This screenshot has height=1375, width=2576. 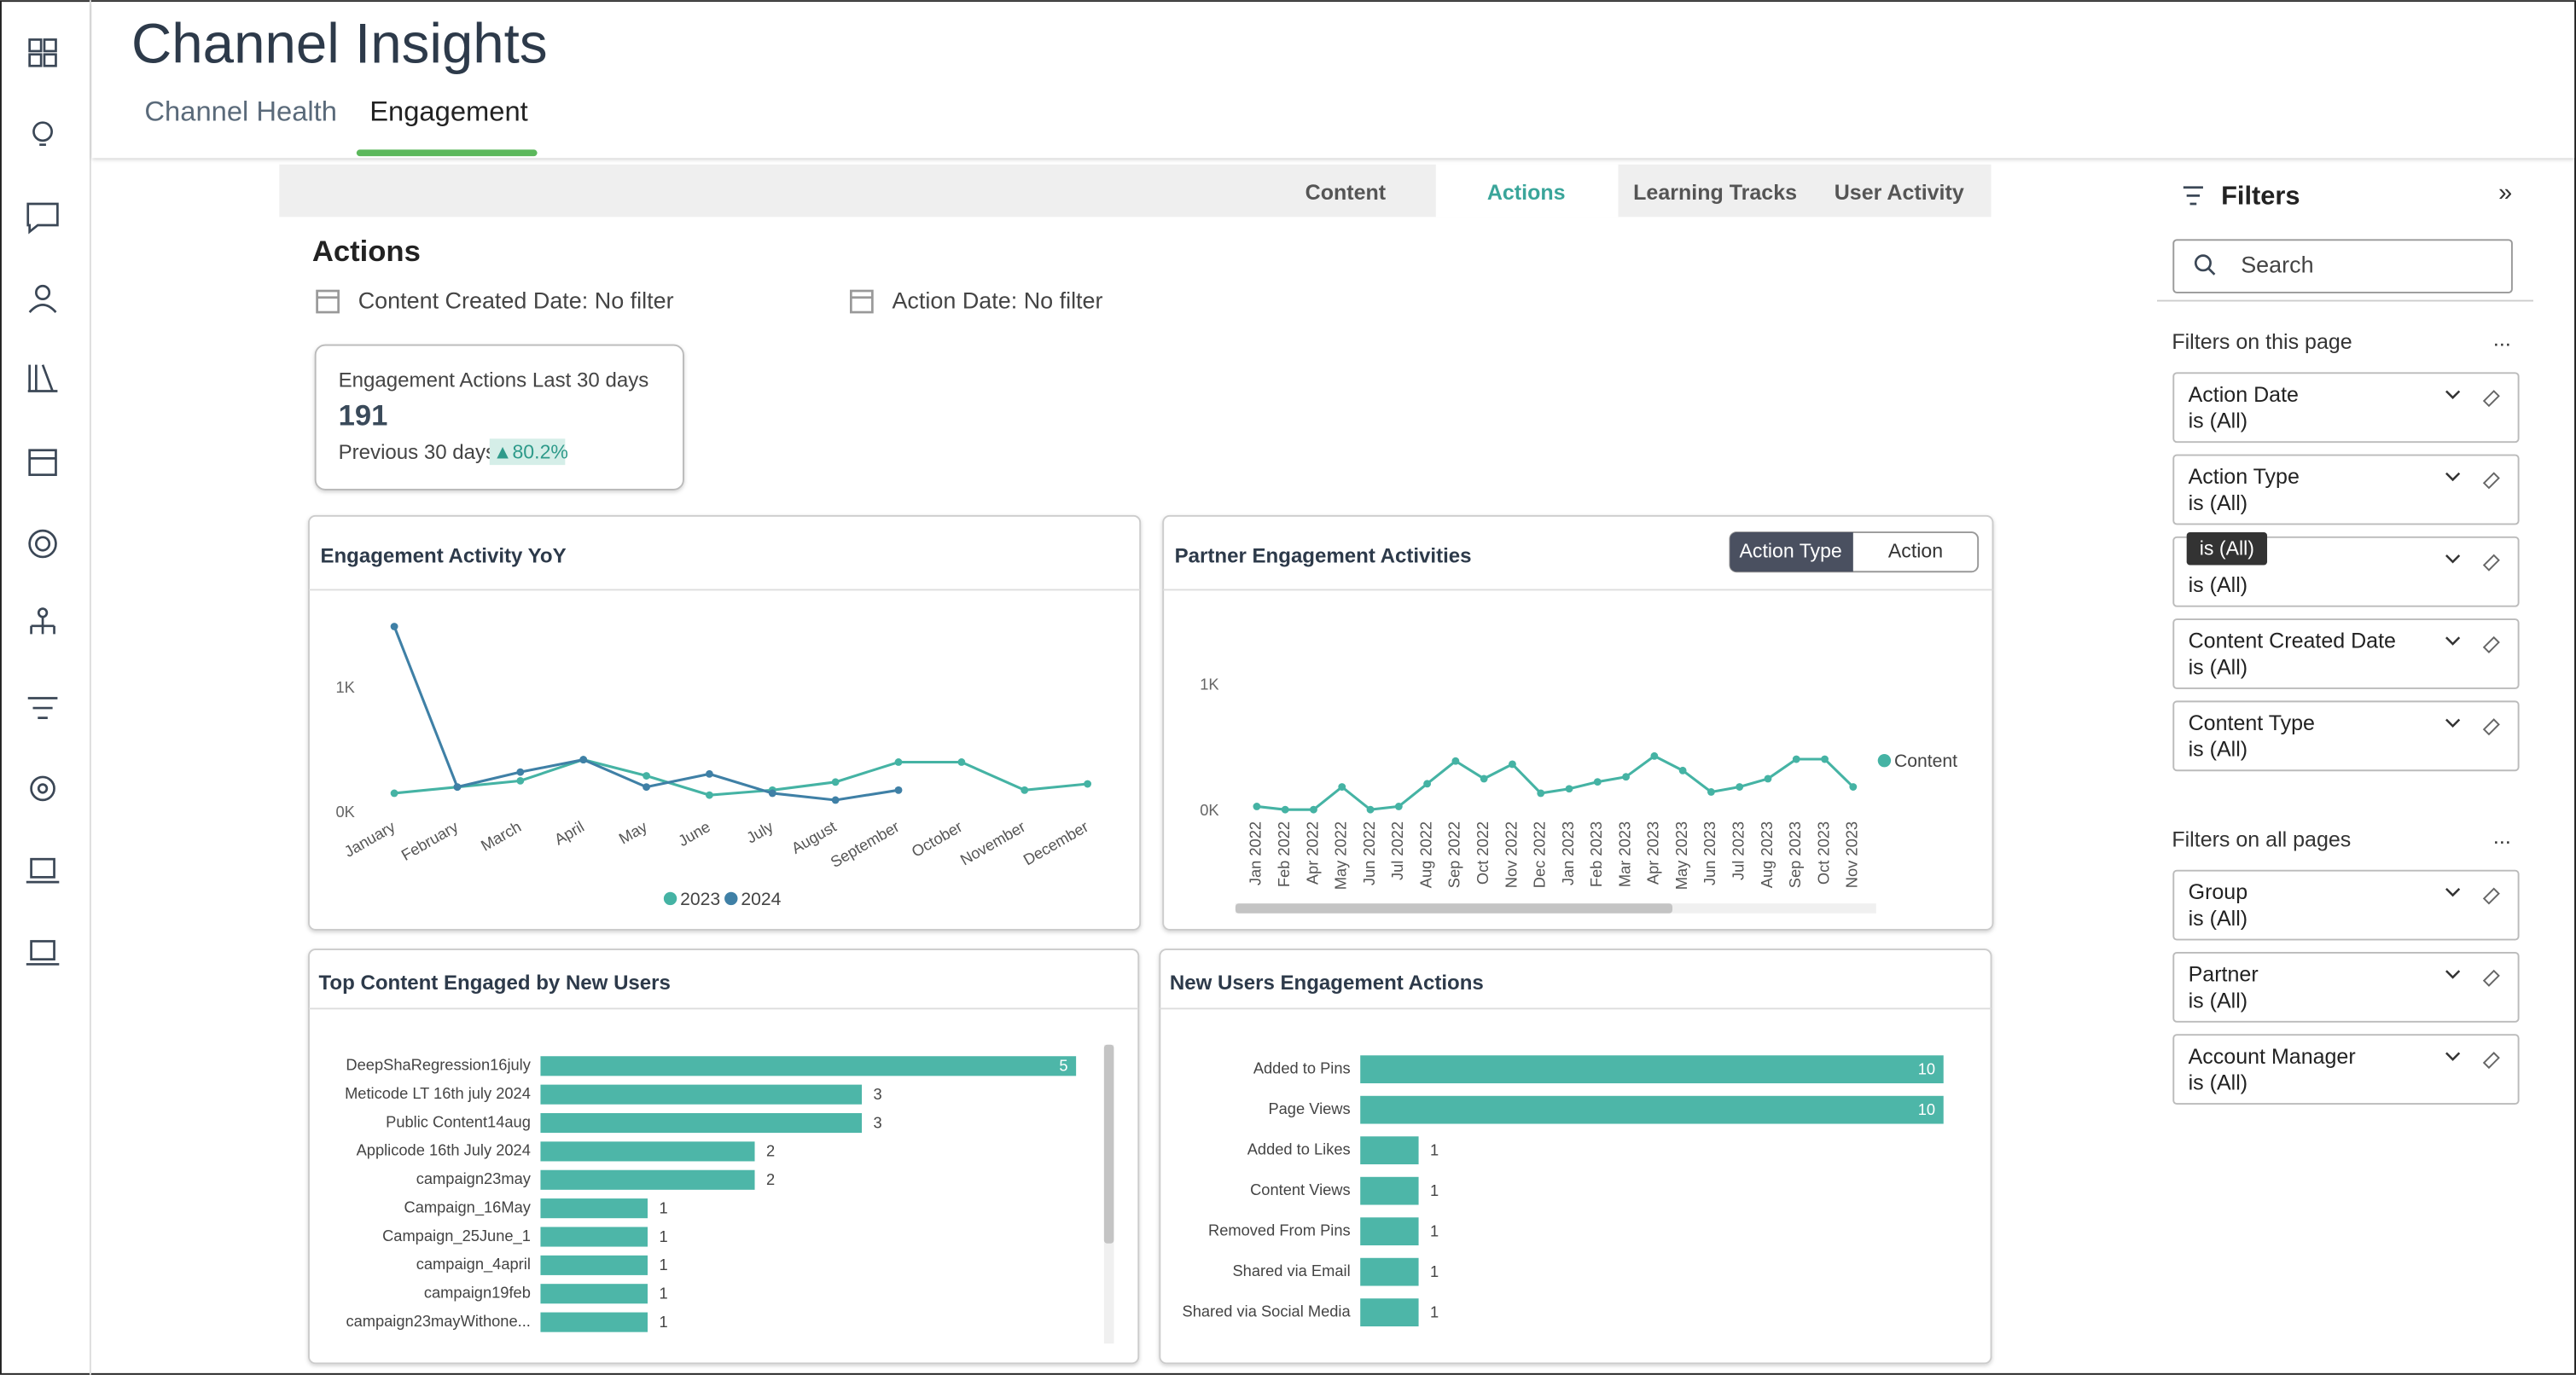 I want to click on legend-label: 2023, so click(x=700, y=899).